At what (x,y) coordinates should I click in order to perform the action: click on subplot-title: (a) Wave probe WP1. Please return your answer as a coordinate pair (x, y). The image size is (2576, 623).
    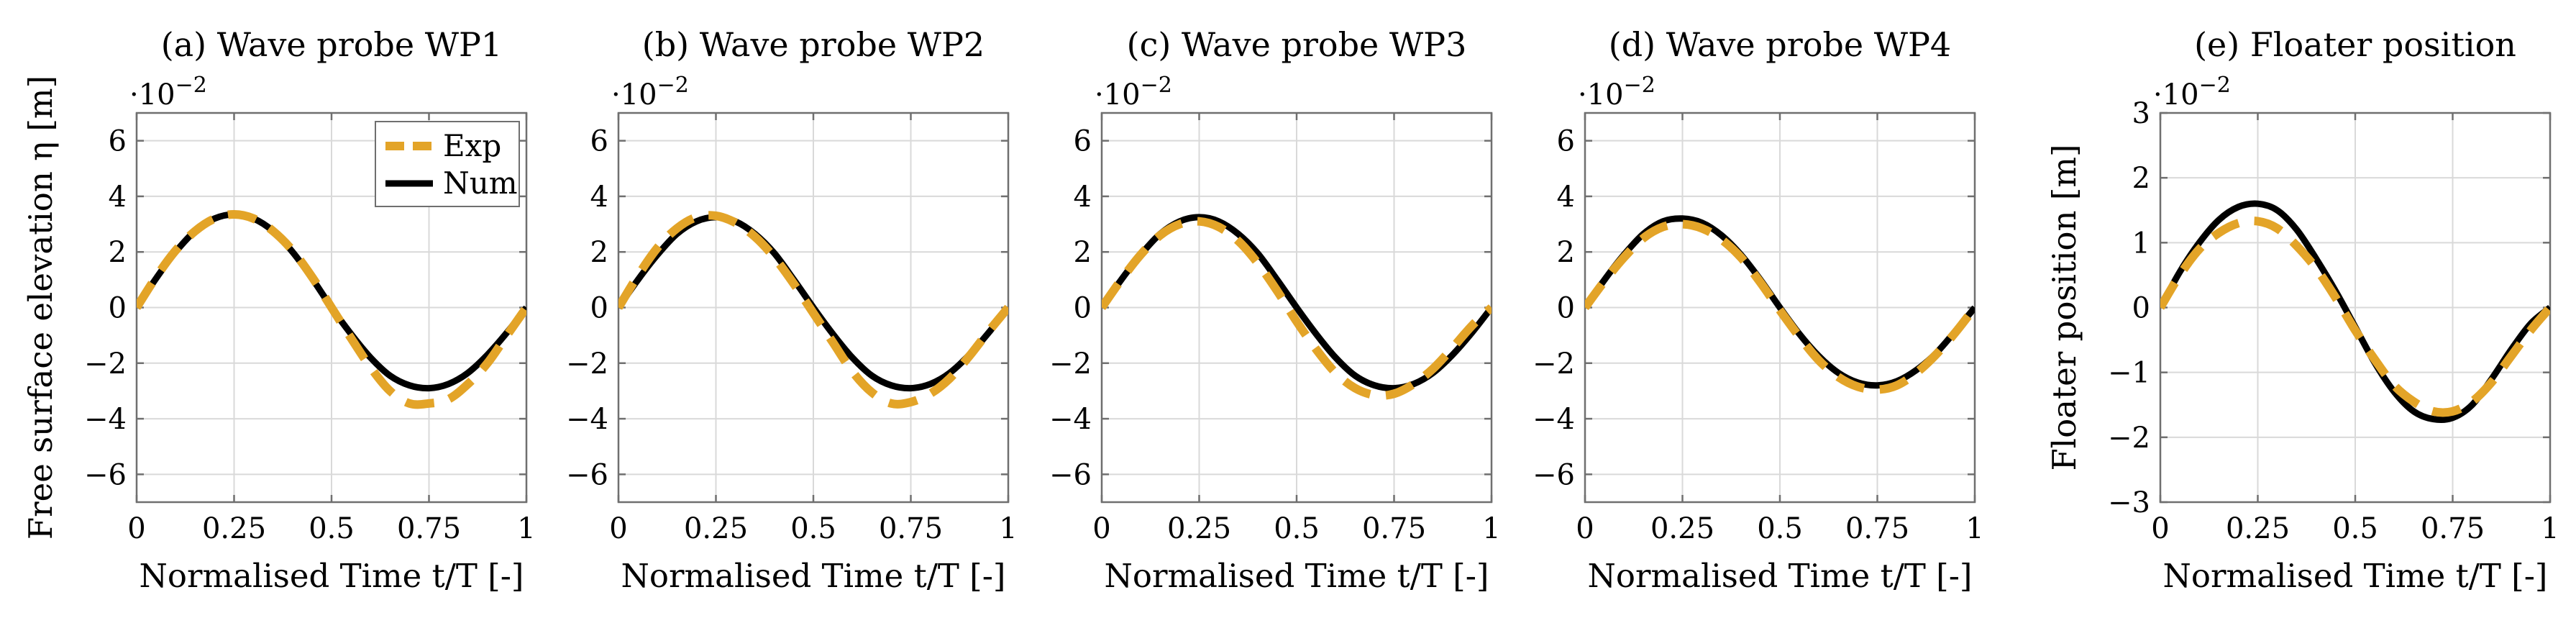
    Looking at the image, I should click on (331, 45).